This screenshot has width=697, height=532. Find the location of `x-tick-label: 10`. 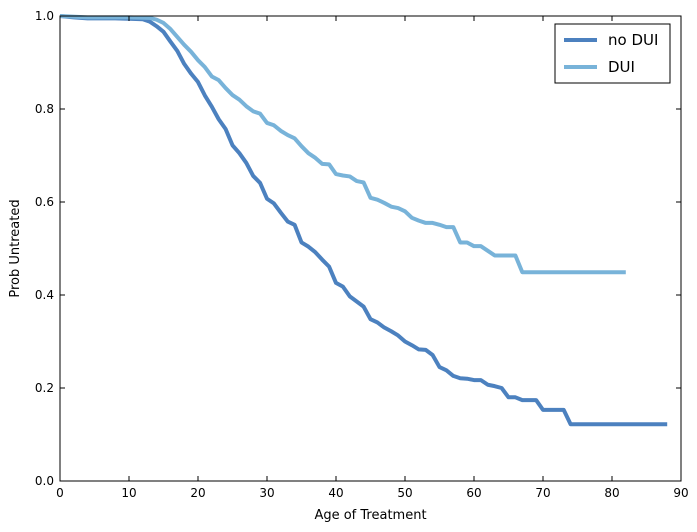

x-tick-label: 10 is located at coordinates (128, 493).